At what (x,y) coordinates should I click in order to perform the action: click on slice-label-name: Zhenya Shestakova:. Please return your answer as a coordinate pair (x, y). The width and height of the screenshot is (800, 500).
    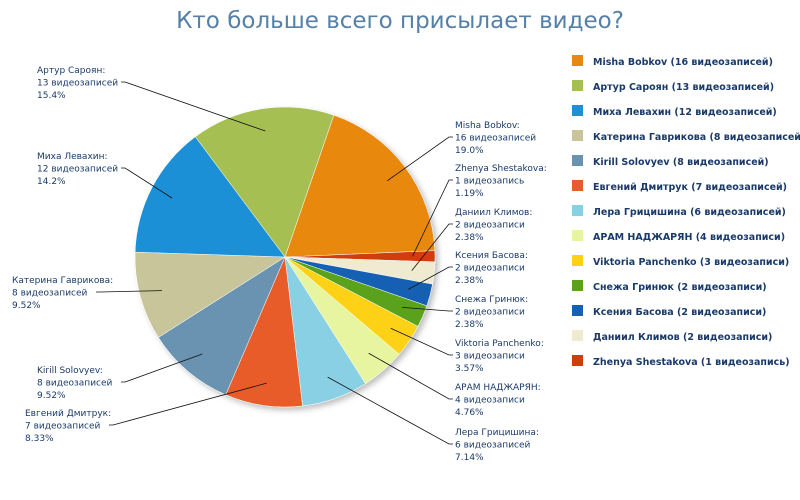
    Looking at the image, I should click on (501, 169).